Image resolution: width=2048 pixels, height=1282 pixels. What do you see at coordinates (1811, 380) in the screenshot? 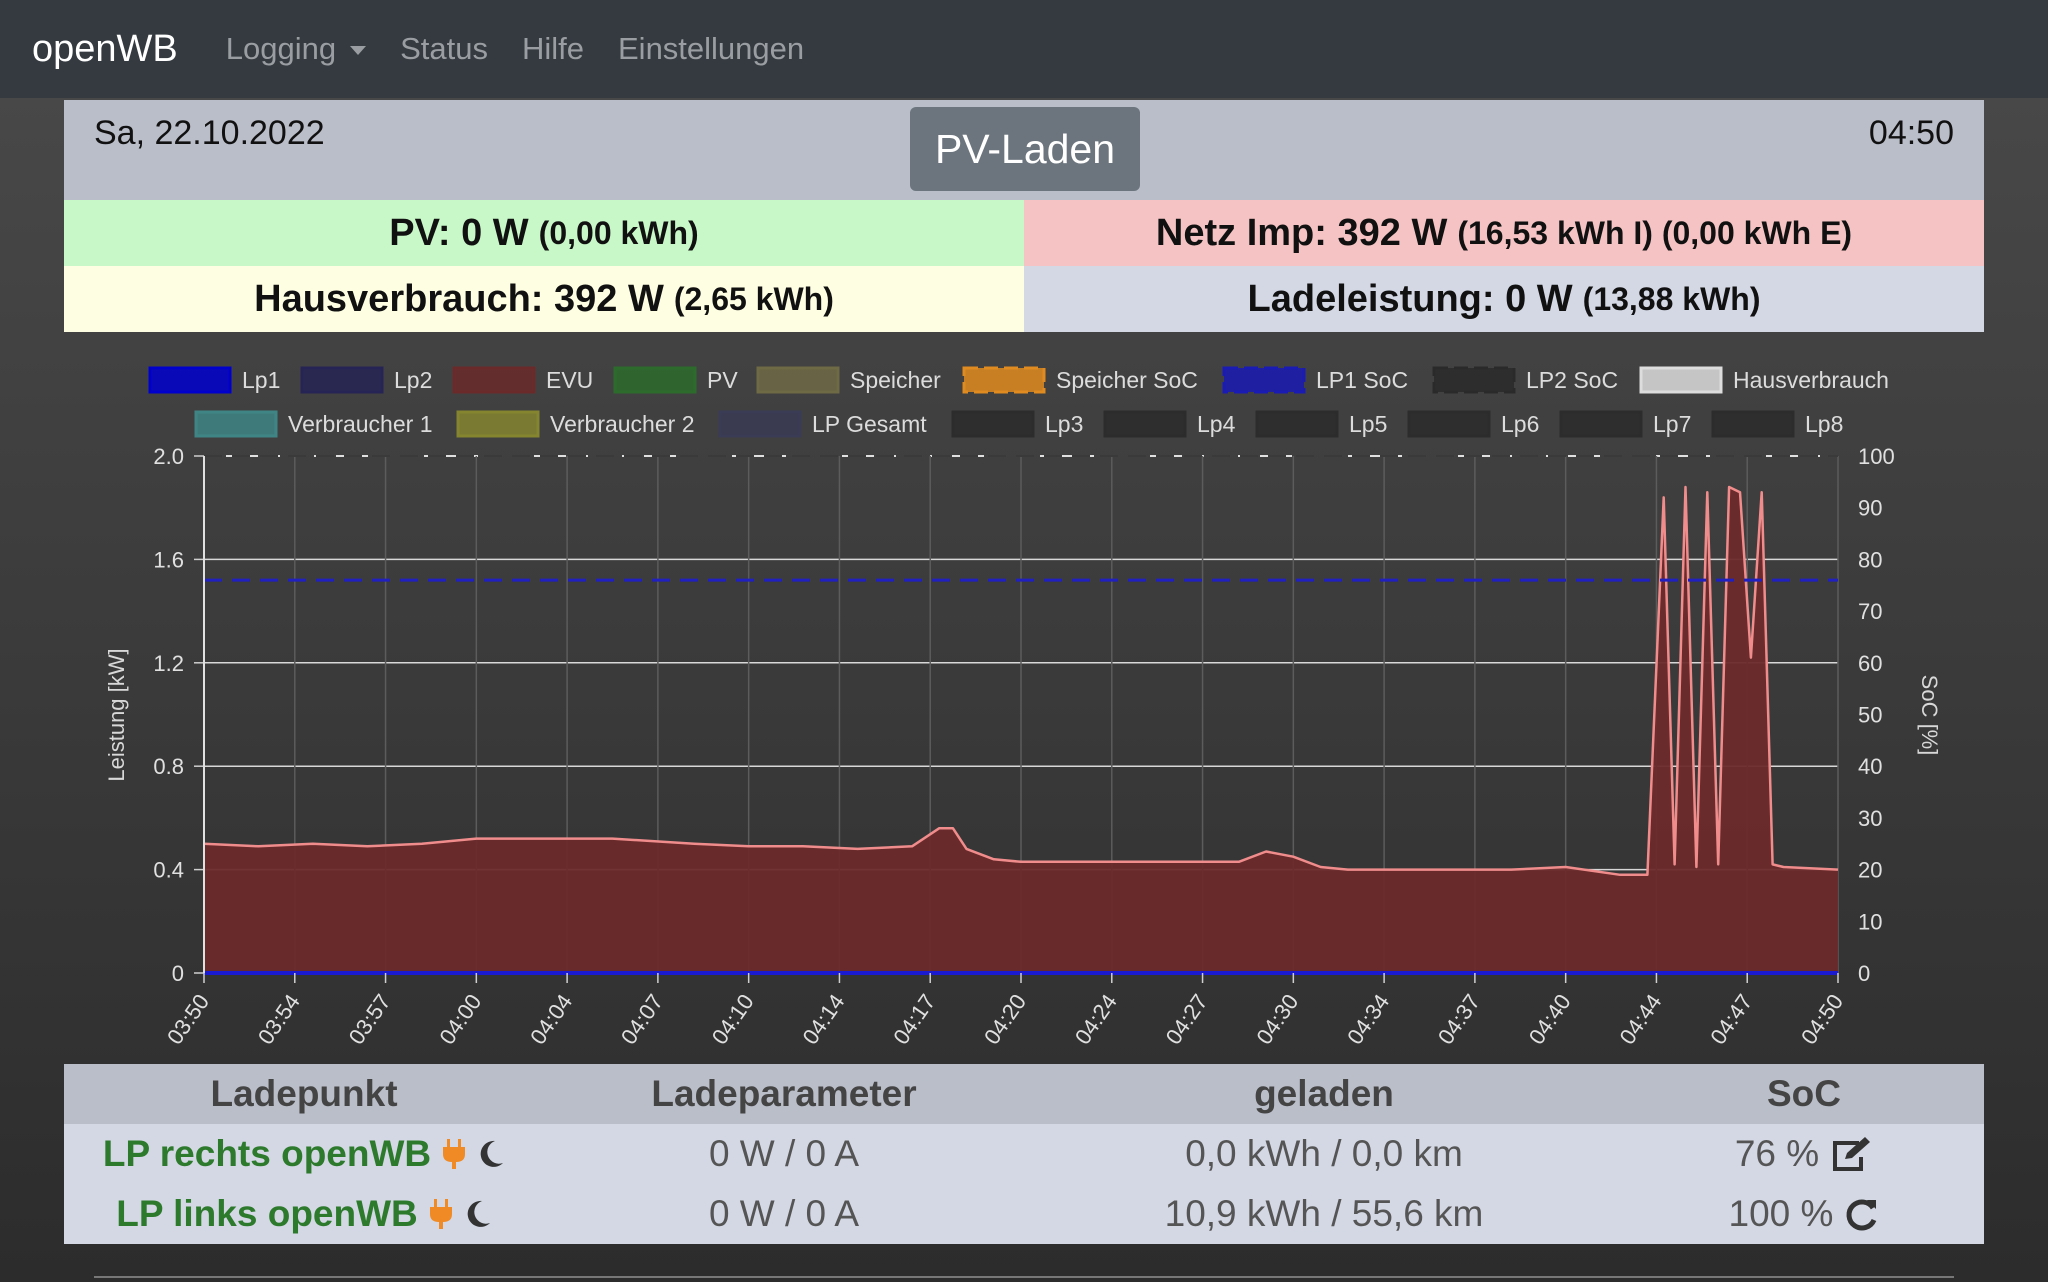
I see `legend-label: Hausverbrauch` at bounding box center [1811, 380].